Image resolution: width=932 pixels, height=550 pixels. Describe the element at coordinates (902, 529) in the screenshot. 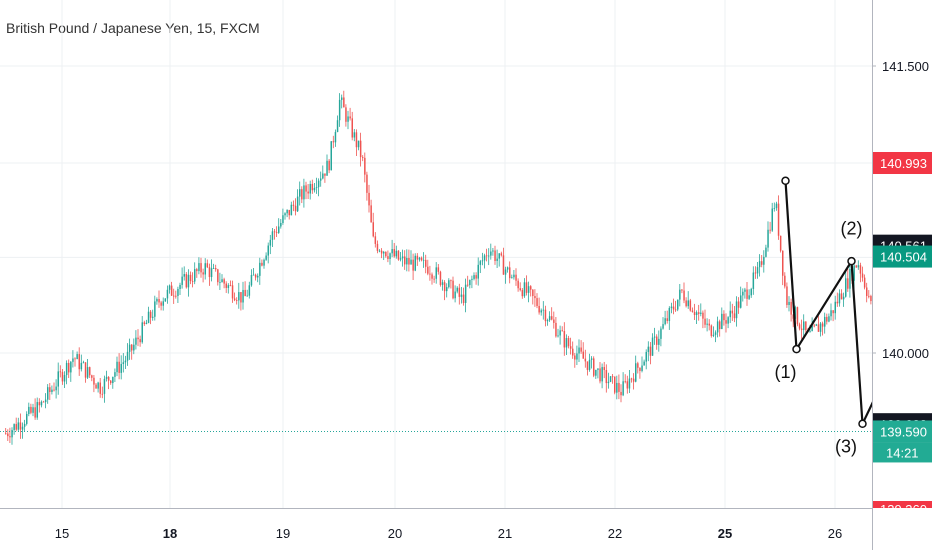

I see `price-axis-mask` at that location.